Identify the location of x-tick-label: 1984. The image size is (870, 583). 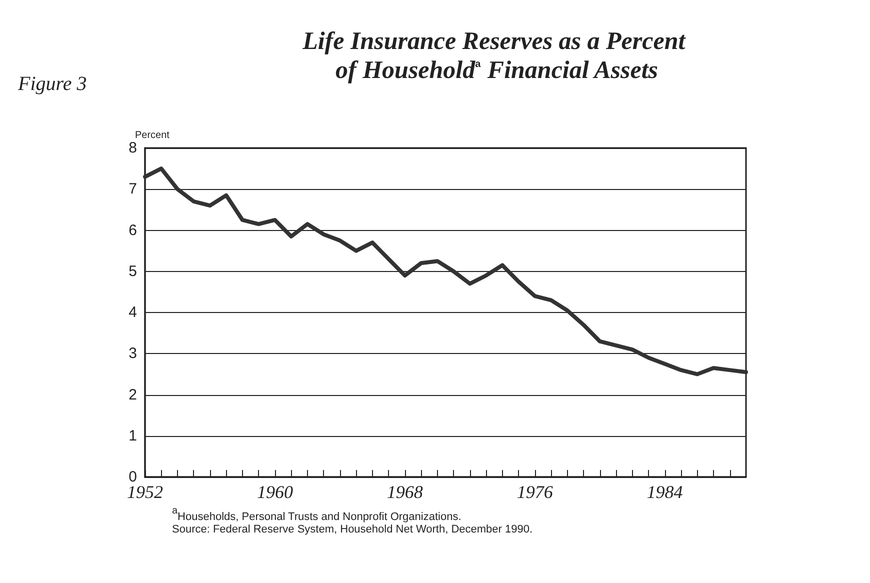
(664, 492).